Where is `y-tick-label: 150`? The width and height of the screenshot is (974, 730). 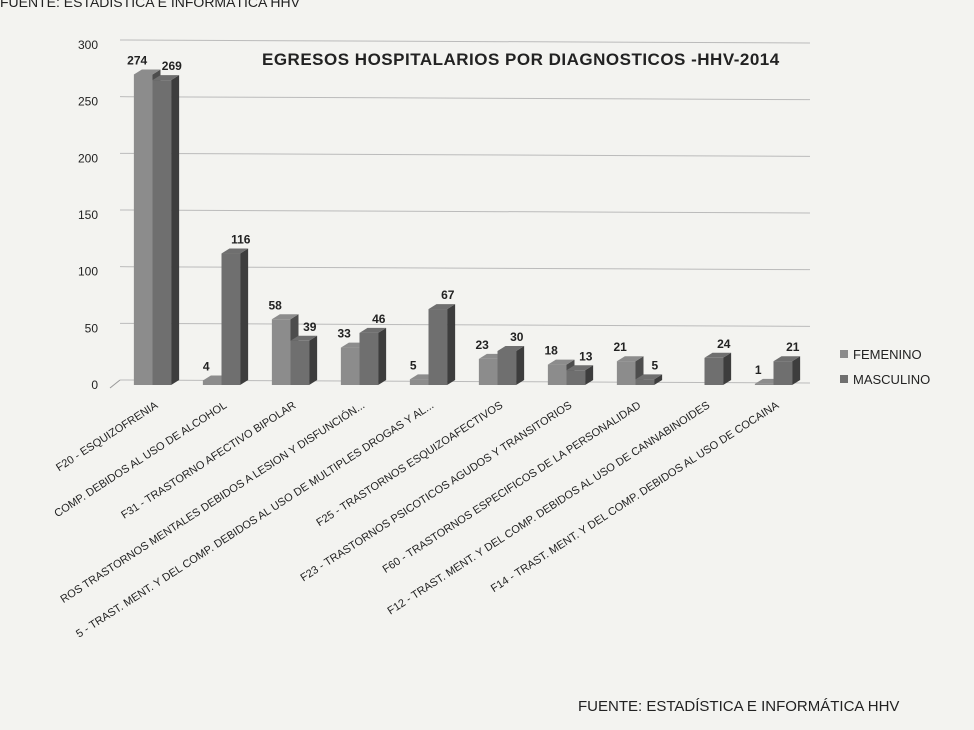 y-tick-label: 150 is located at coordinates (88, 215).